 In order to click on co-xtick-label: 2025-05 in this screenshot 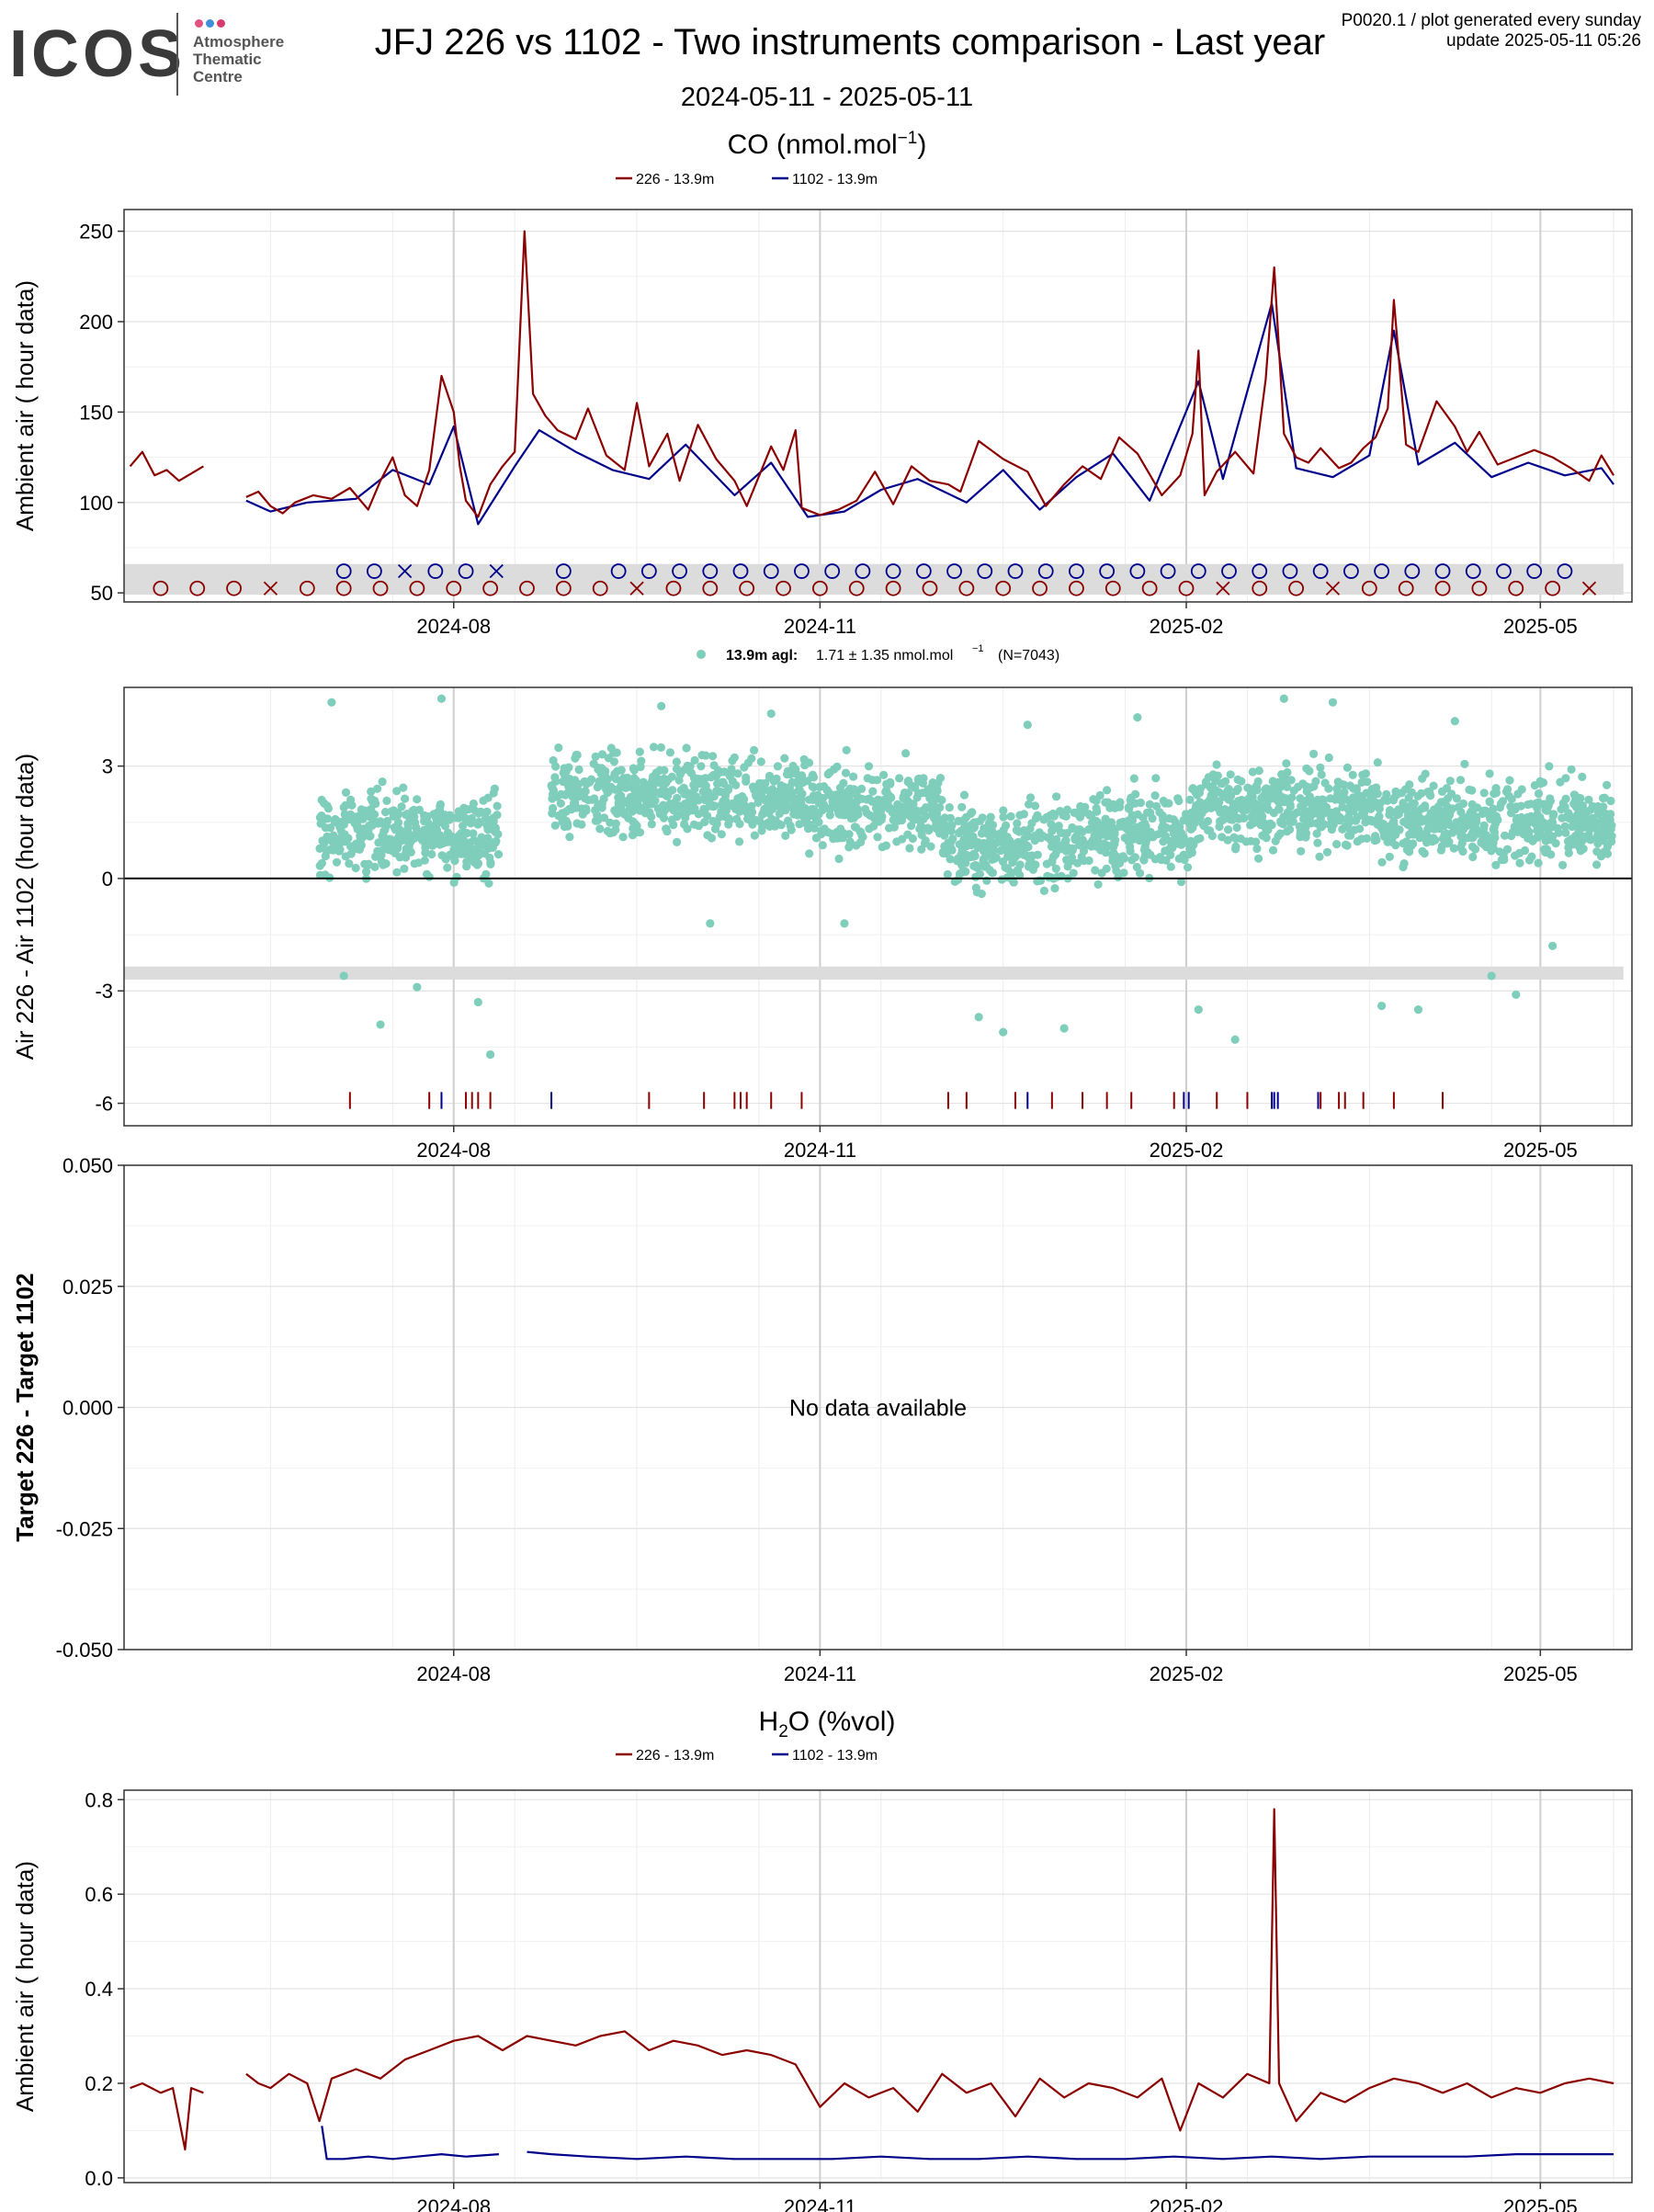, I will do `click(1540, 626)`.